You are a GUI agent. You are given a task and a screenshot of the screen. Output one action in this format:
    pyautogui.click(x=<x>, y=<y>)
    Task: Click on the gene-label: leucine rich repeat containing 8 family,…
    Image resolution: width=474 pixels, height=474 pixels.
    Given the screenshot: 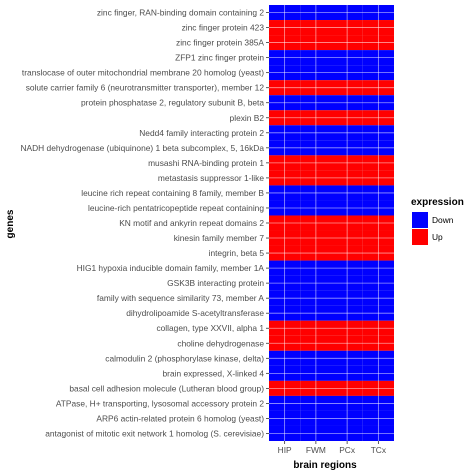 What is the action you would take?
    pyautogui.click(x=172, y=193)
    